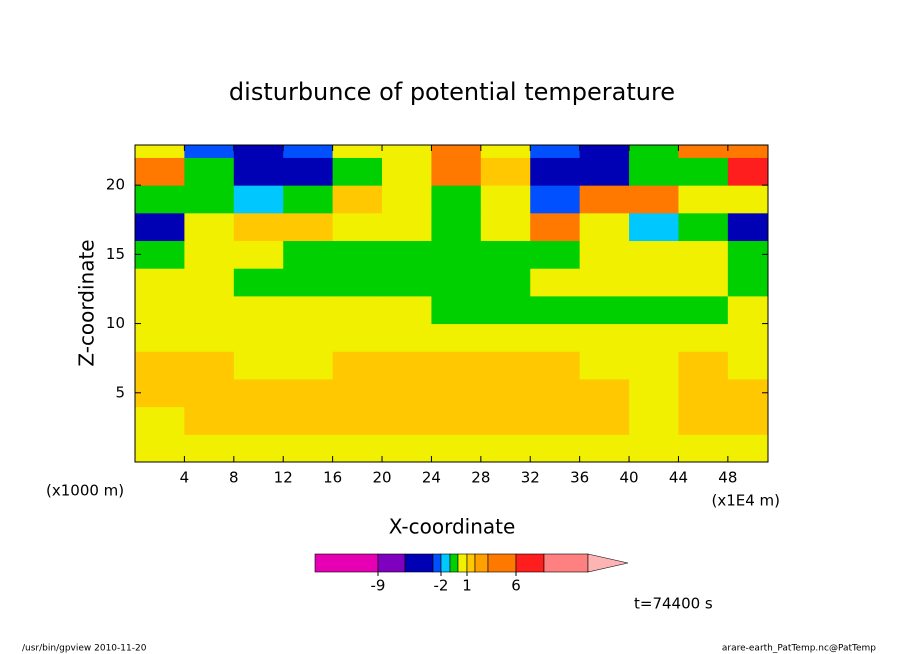 The image size is (904, 654). I want to click on y-tick-label: 20, so click(115, 185).